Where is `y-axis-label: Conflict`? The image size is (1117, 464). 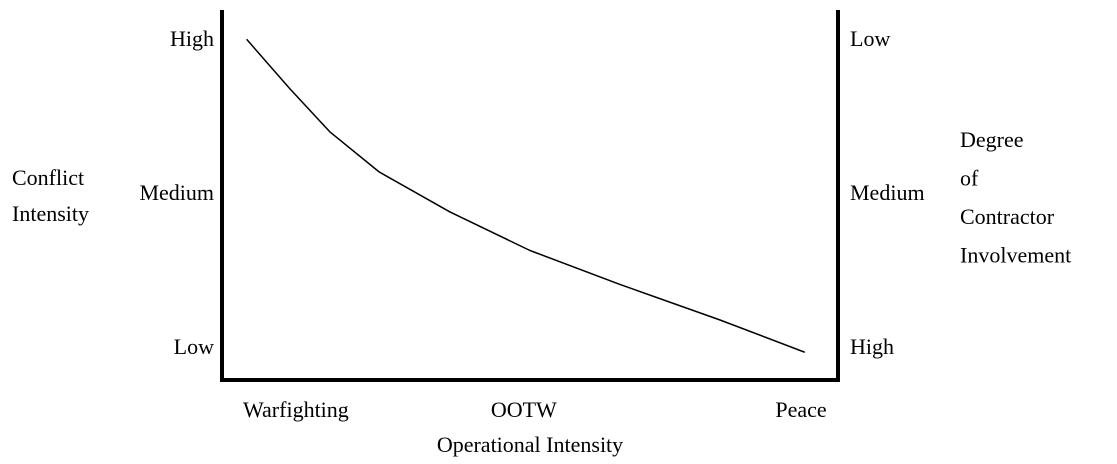 y-axis-label: Conflict is located at coordinates (48, 177).